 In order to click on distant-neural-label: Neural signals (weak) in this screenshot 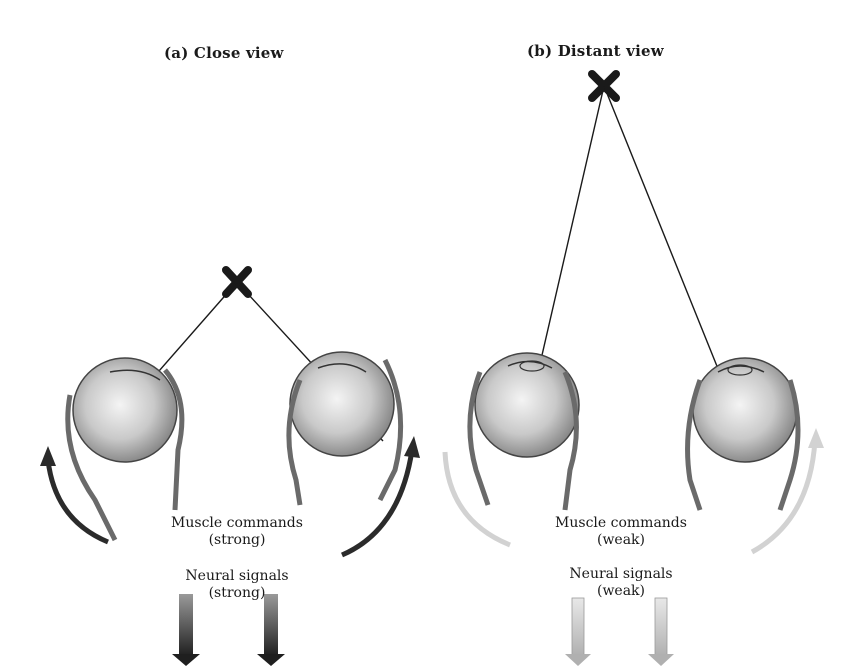, I will do `click(621, 583)`.